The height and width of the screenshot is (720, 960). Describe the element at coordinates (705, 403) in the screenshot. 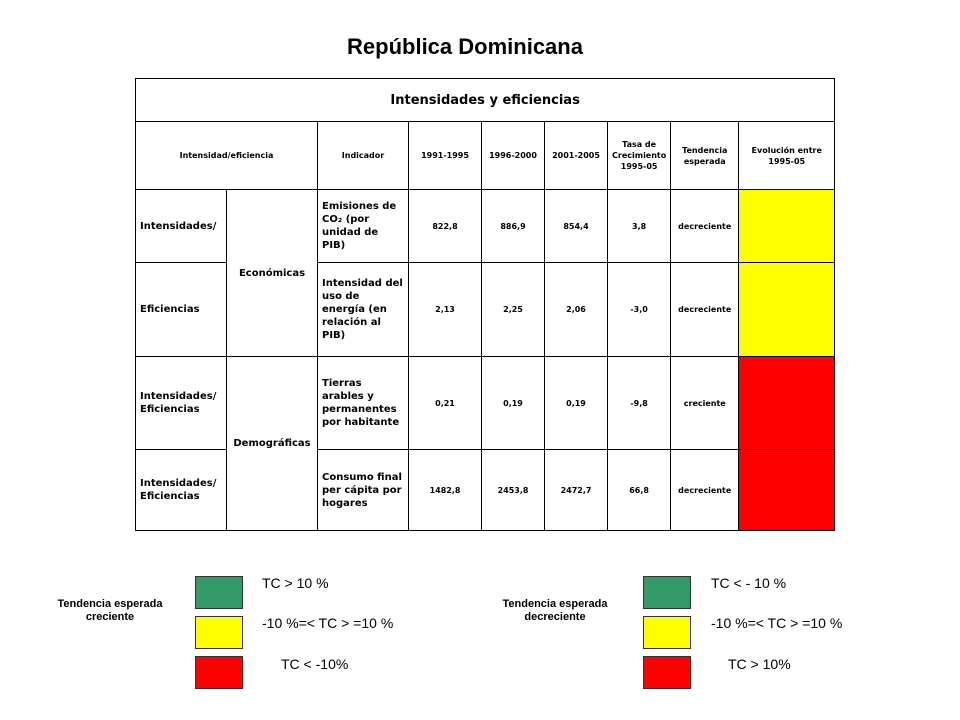

I see `expected-trend: creciente` at that location.